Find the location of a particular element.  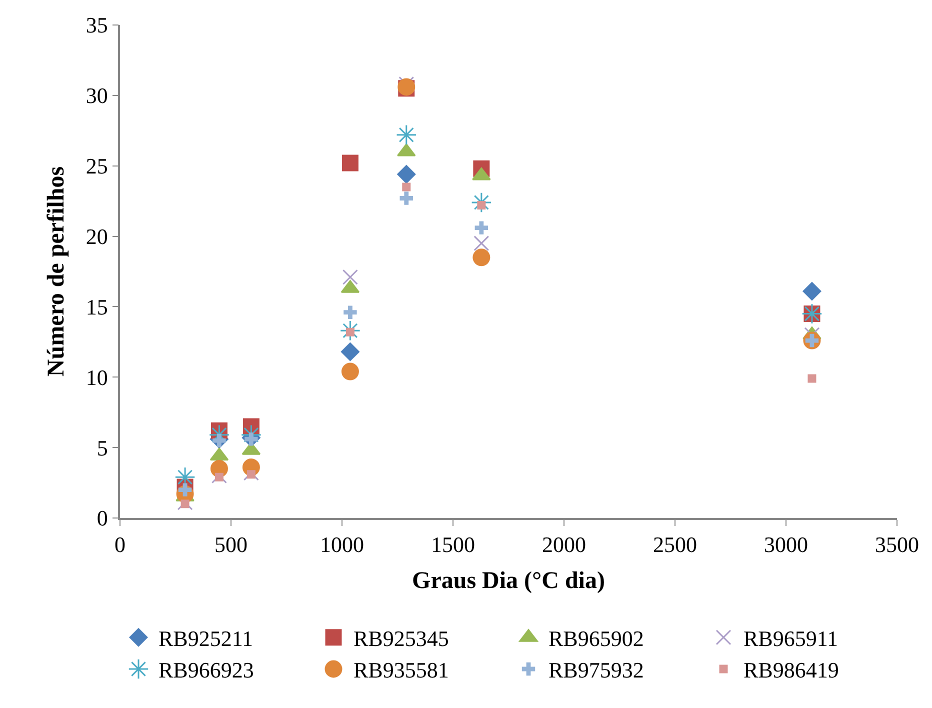

y-tick-label: 20 is located at coordinates (97, 236).